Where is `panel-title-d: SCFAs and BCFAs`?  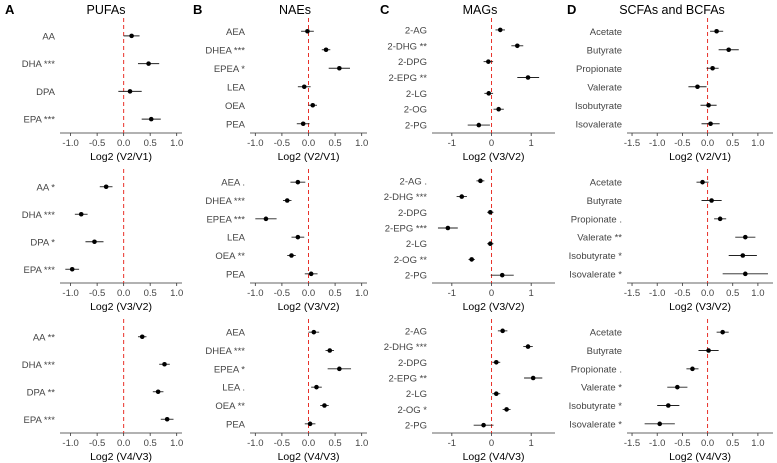
panel-title-d: SCFAs and BCFAs is located at coordinates (672, 10).